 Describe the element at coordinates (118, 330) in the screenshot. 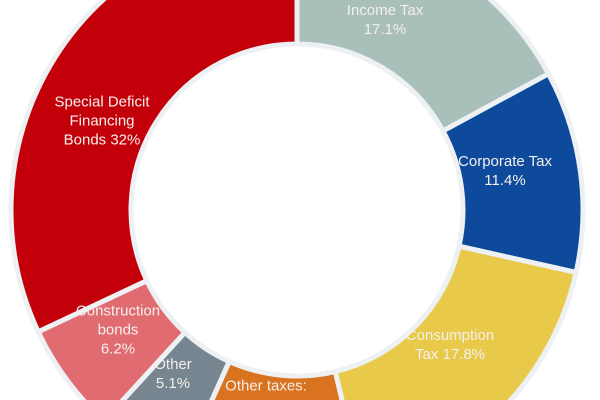

I see `label-construction-bonds: Construction bonds 6.2%` at that location.